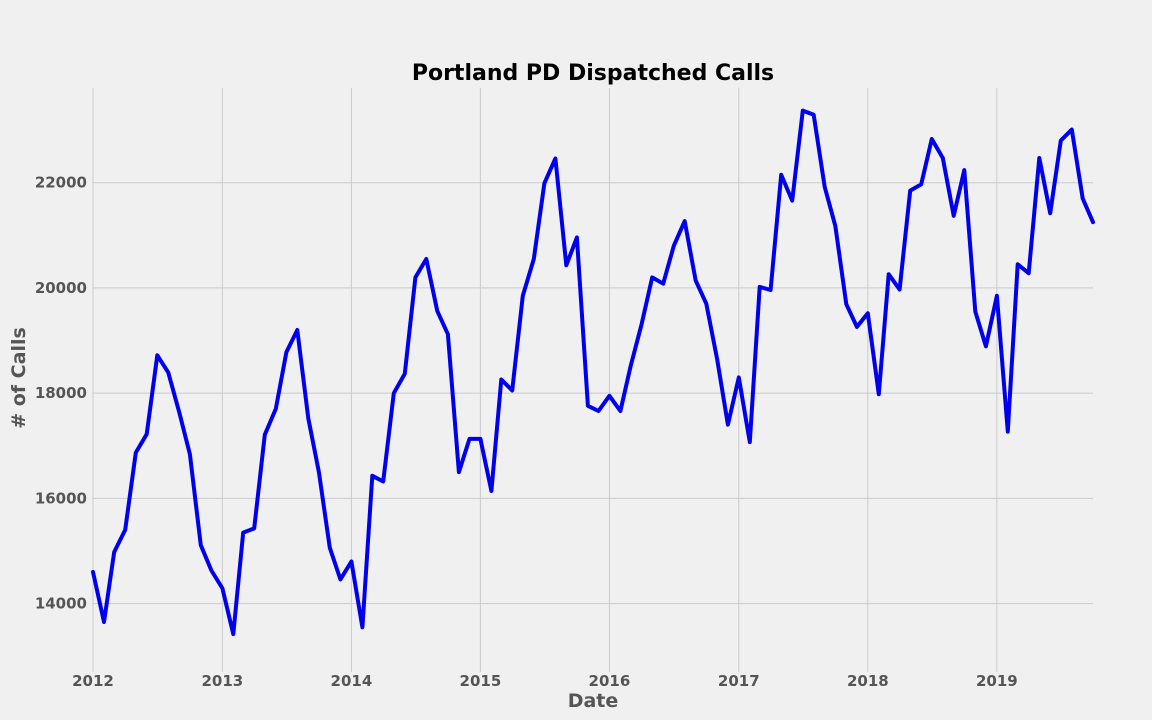 The height and width of the screenshot is (720, 1152). I want to click on y-tick-label: 20000, so click(61, 288).